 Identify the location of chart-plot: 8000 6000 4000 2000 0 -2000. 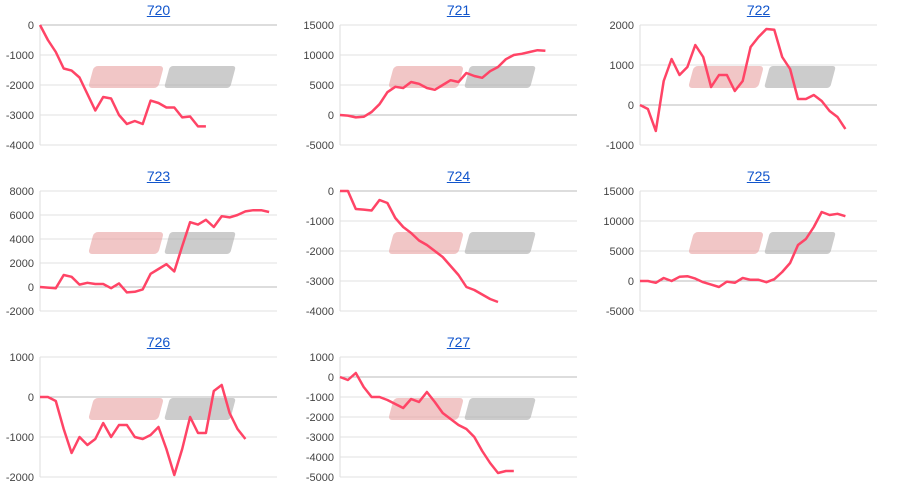
(141, 252).